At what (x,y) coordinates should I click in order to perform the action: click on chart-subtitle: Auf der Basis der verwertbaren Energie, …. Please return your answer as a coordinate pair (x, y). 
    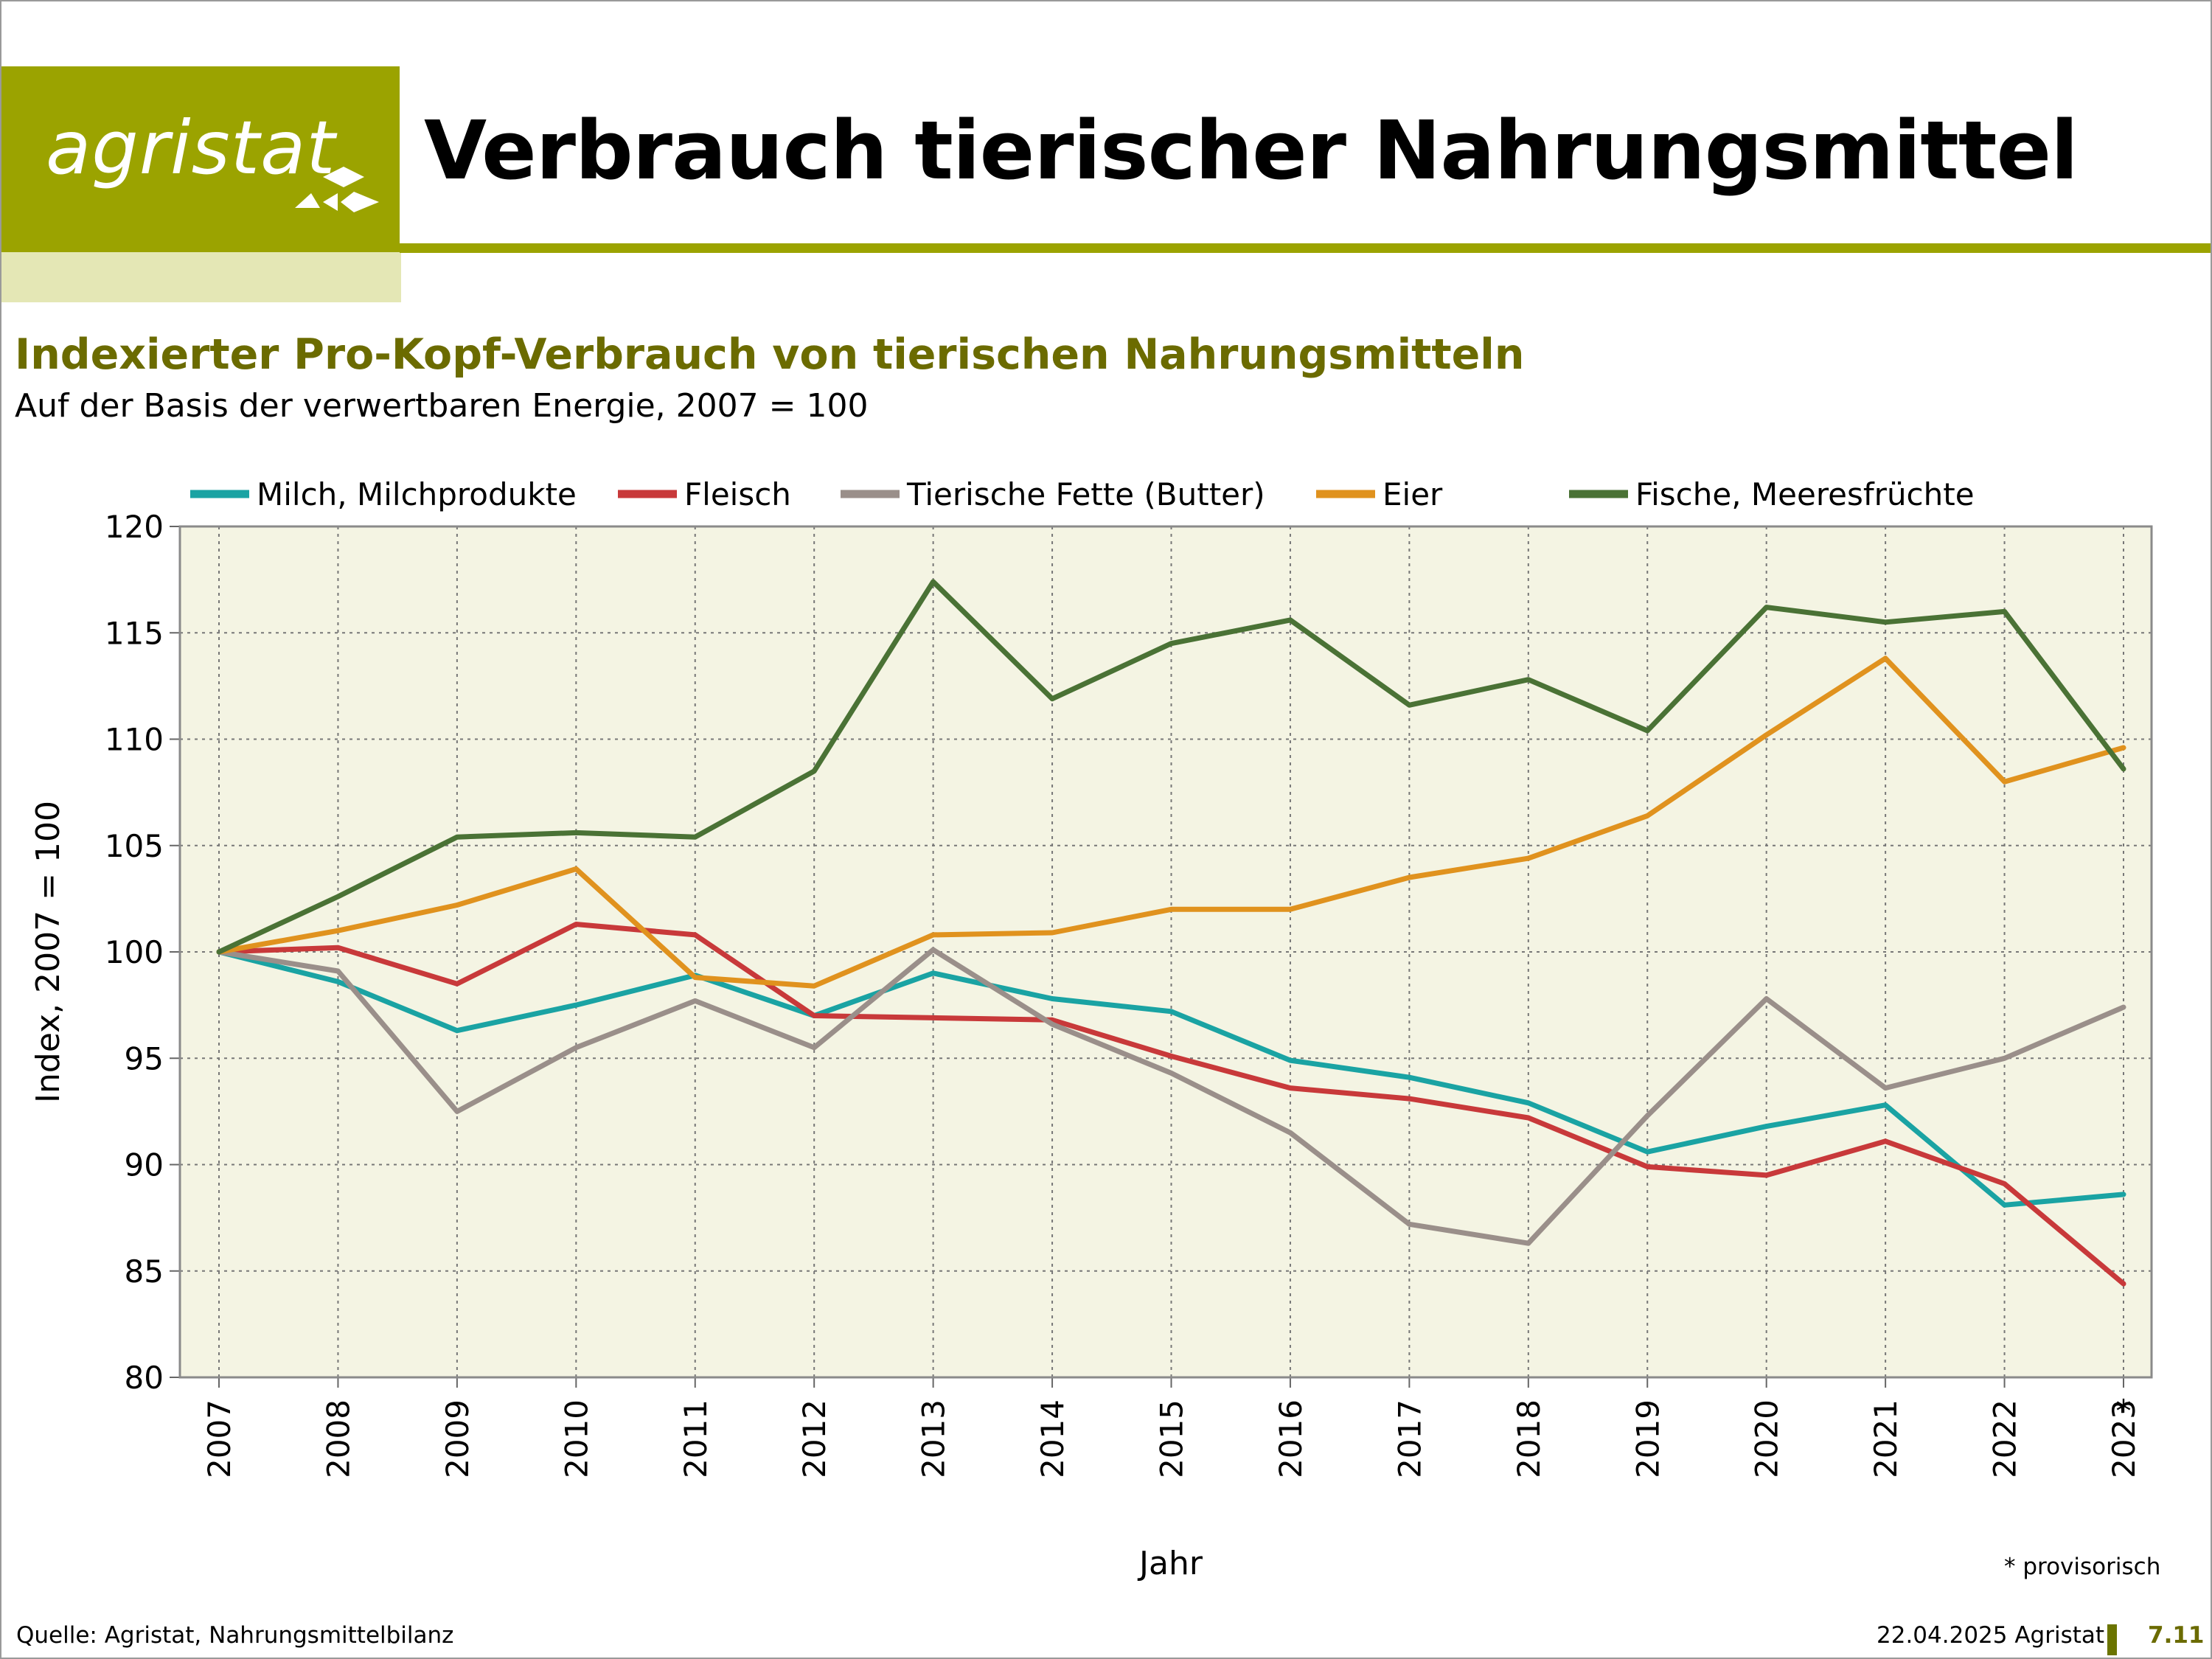
    Looking at the image, I should click on (442, 406).